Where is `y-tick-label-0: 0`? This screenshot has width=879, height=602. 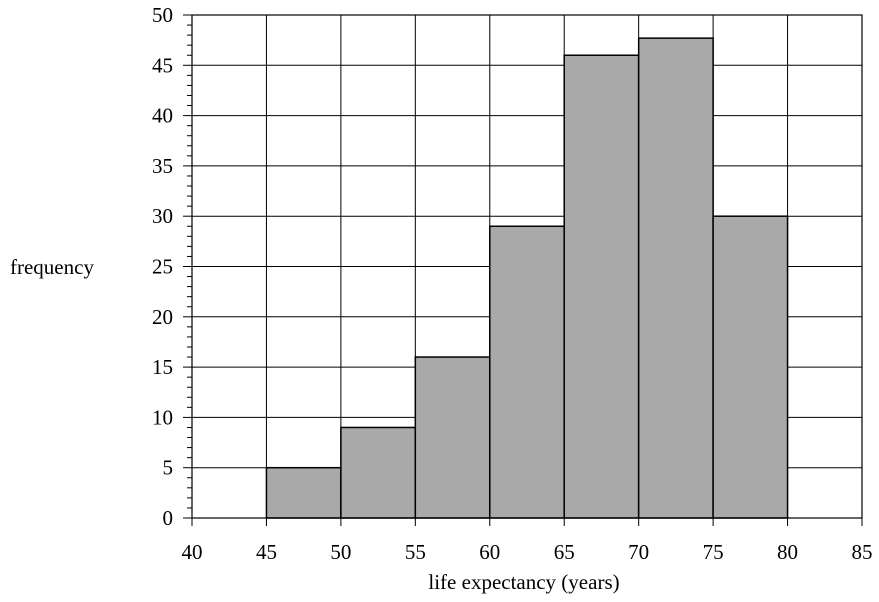
y-tick-label-0: 0 is located at coordinates (168, 518).